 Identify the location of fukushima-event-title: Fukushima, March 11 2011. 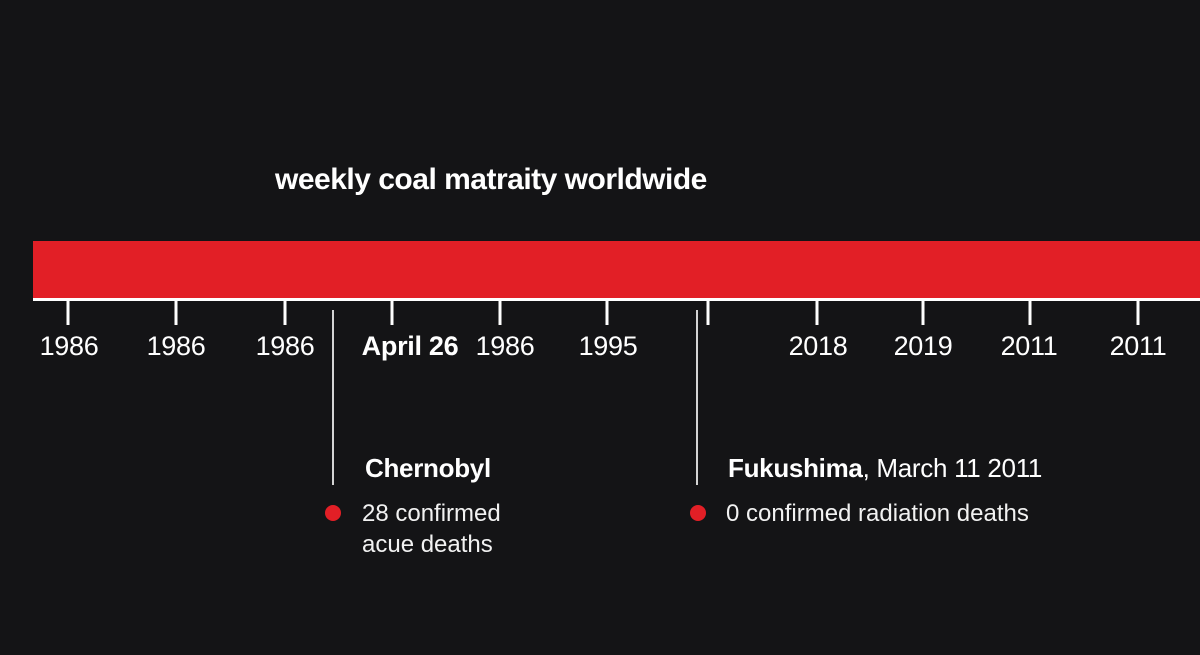
(885, 468).